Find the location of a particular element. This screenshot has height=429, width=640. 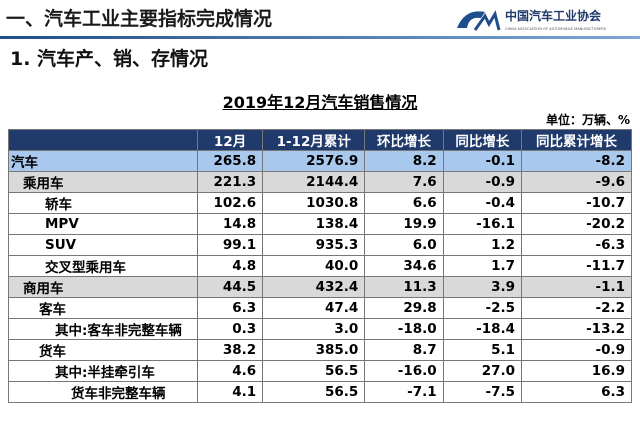

cell: 14.8 is located at coordinates (230, 224).